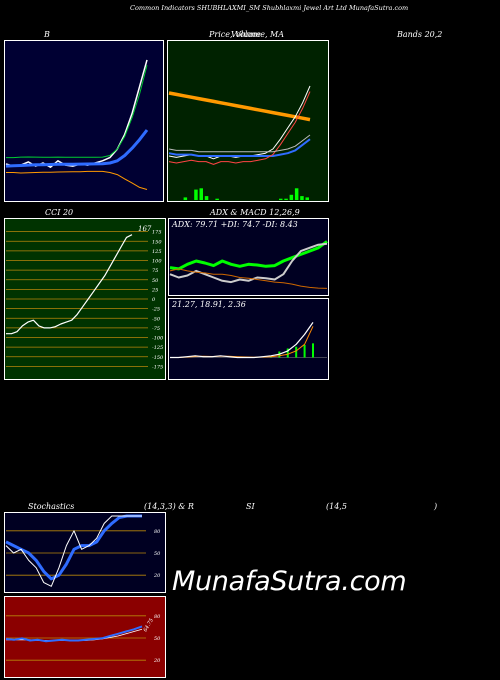 The width and height of the screenshot is (500, 680). What do you see at coordinates (154, 290) in the screenshot?
I see `cci-tick-label: 25` at bounding box center [154, 290].